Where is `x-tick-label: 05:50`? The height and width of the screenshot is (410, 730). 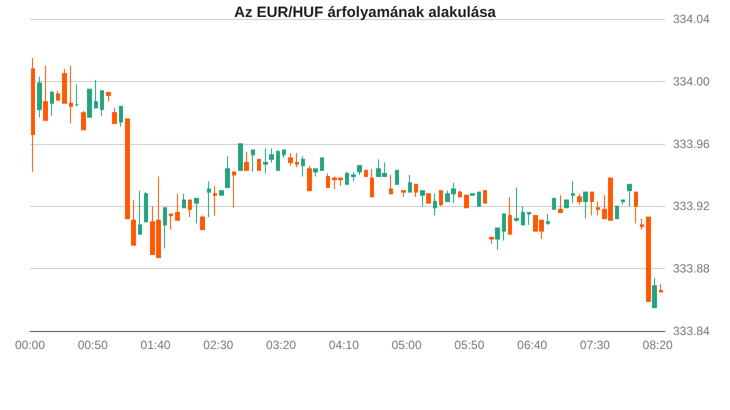 x-tick-label: 05:50 is located at coordinates (469, 345).